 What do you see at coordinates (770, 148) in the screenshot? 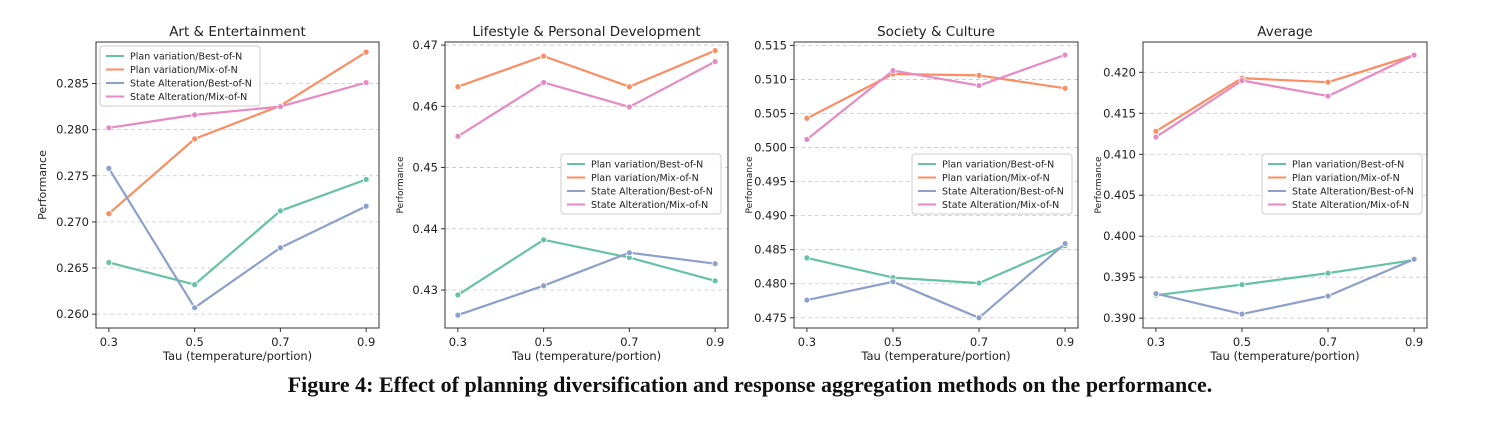
I see `y-tick-label: 0.500` at bounding box center [770, 148].